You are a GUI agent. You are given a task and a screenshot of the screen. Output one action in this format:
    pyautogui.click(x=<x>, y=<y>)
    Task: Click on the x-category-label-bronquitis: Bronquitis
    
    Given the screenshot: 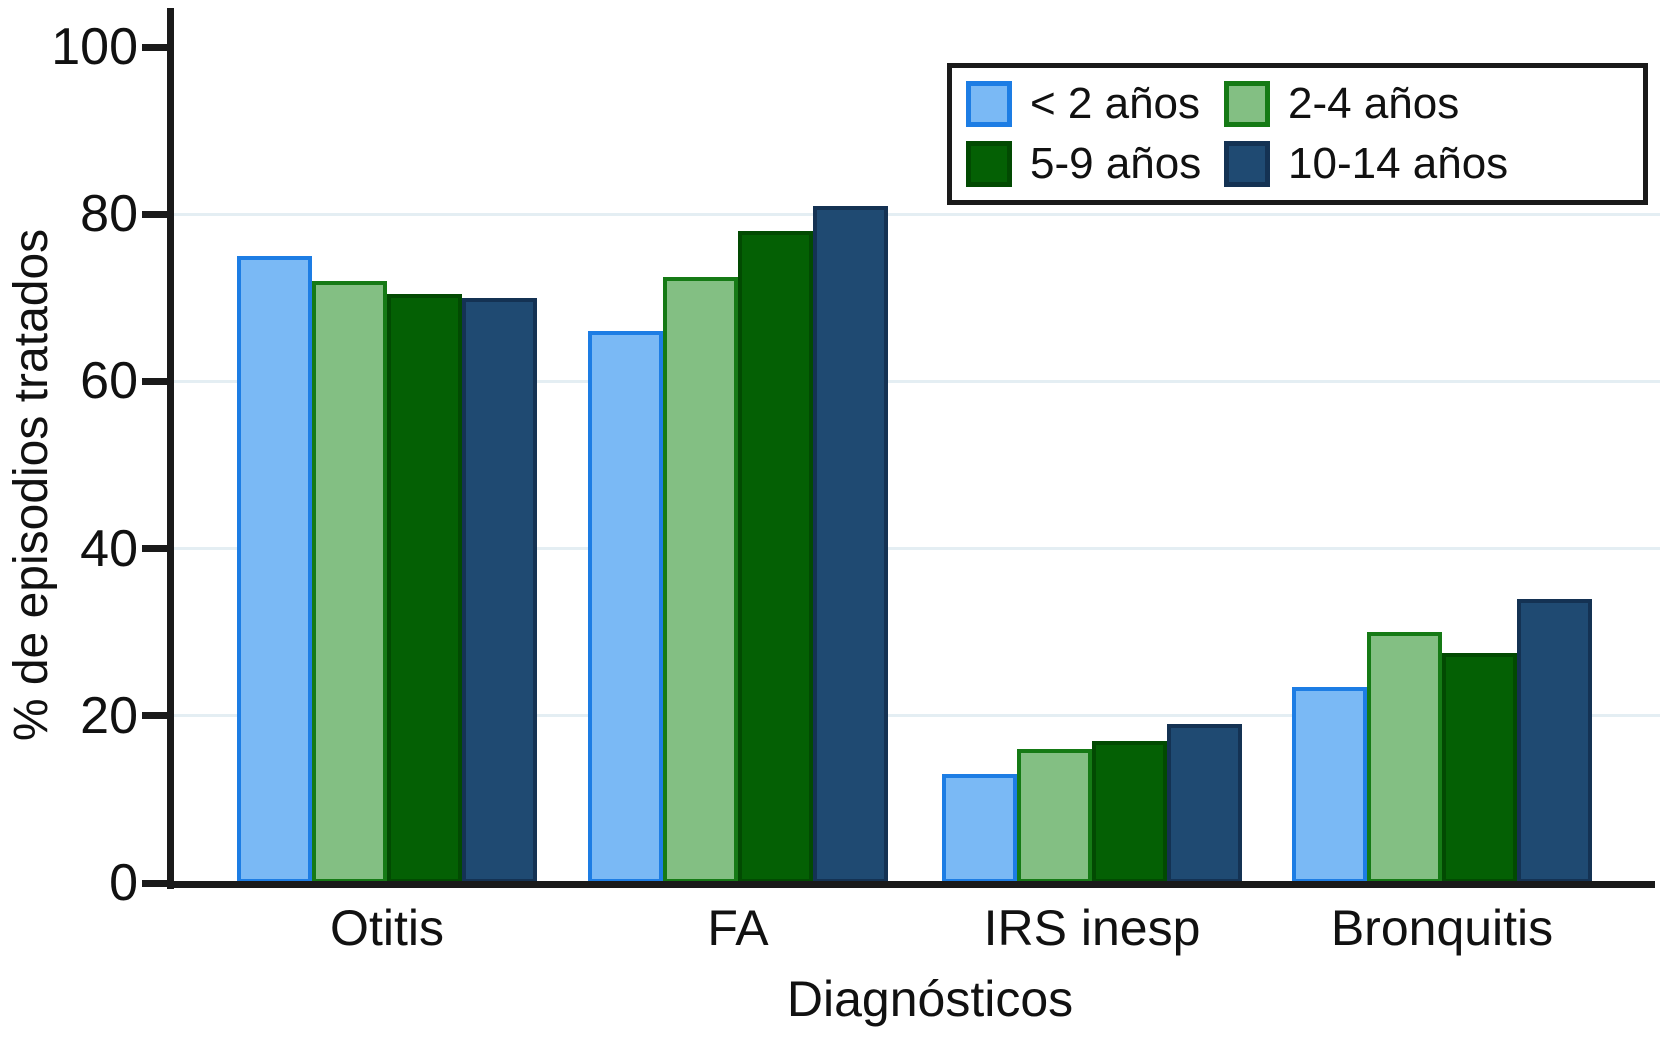 What is the action you would take?
    pyautogui.click(x=1442, y=928)
    